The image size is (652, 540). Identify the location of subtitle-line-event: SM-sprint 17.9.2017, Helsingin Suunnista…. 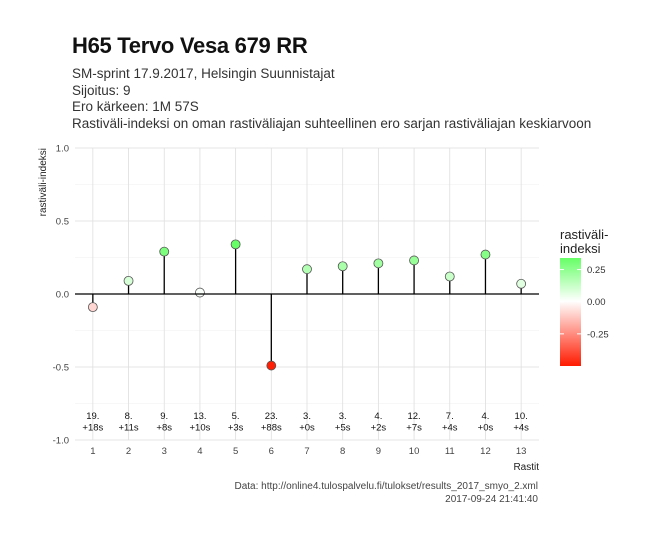
(203, 73).